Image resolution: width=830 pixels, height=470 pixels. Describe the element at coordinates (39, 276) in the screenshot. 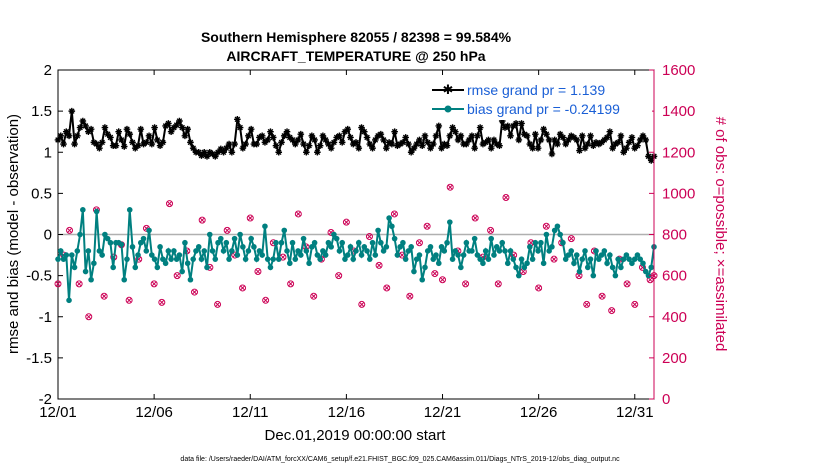

I see `y-tick-label: -0.5` at that location.